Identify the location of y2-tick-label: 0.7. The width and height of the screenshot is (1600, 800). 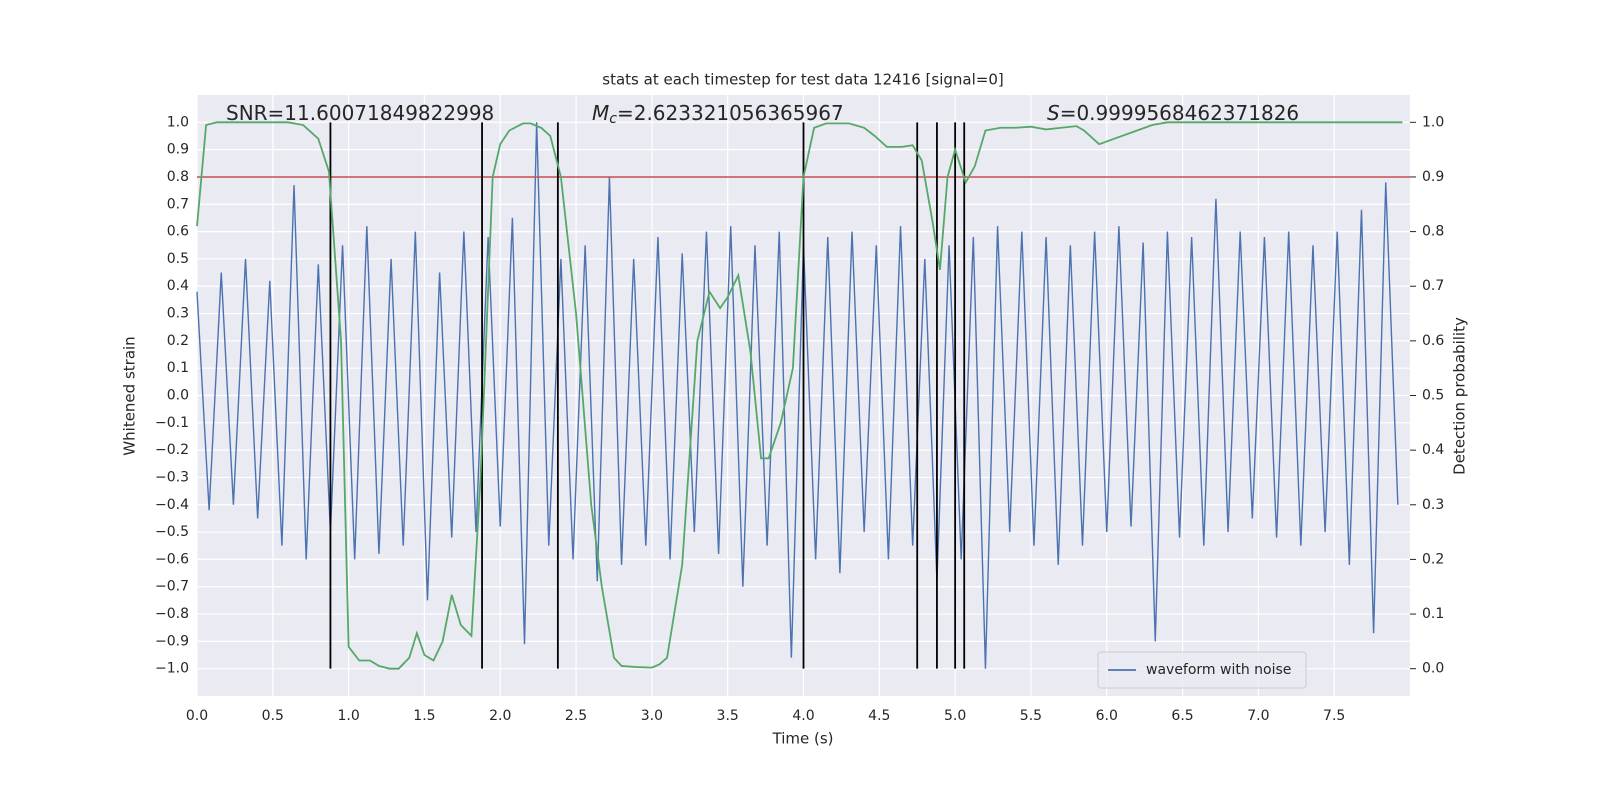
(1433, 286).